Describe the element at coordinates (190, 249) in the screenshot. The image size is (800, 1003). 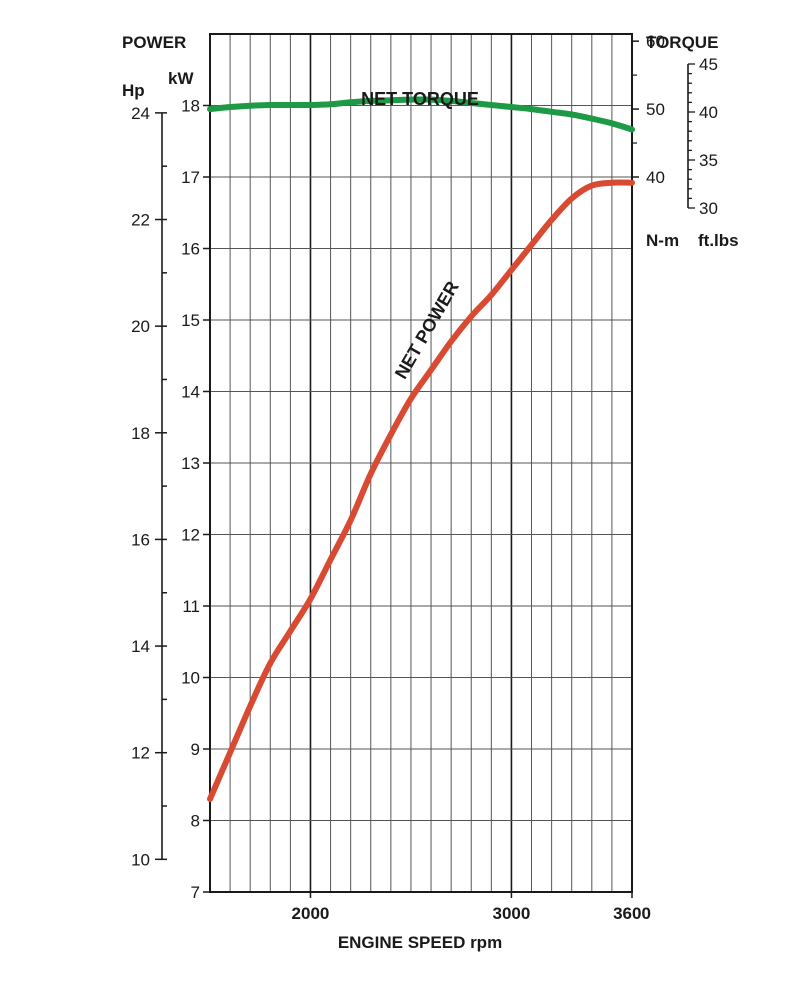
I see `kw-tick-label: 16` at that location.